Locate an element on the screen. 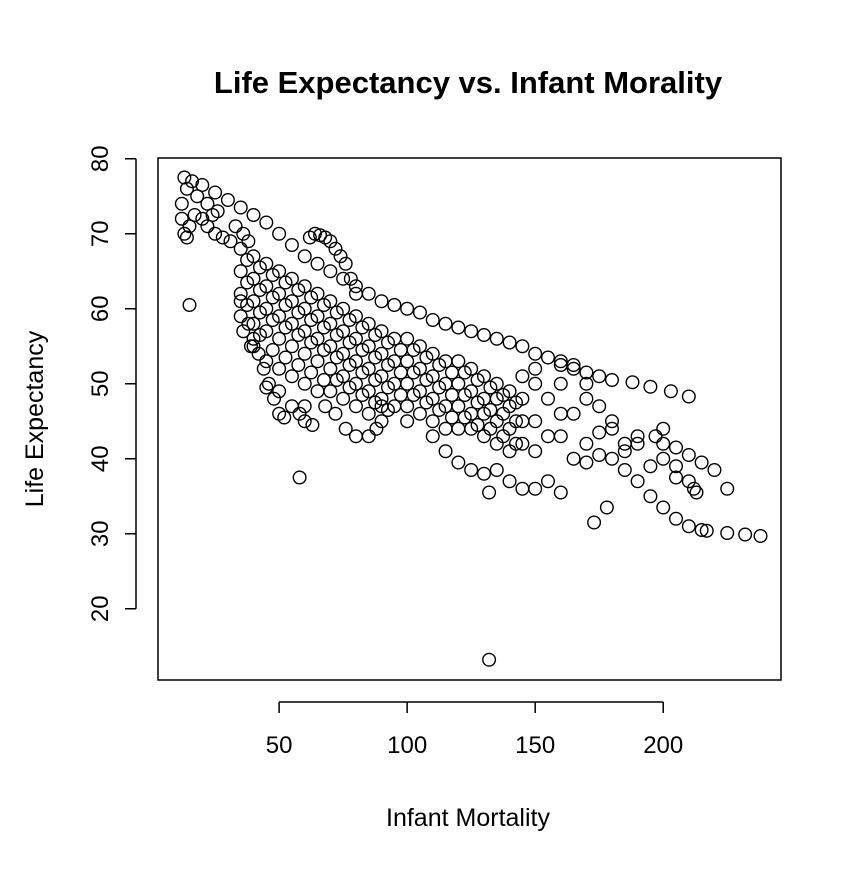 The height and width of the screenshot is (881, 862). x-axis: 50 100 150 200 is located at coordinates (474, 730).